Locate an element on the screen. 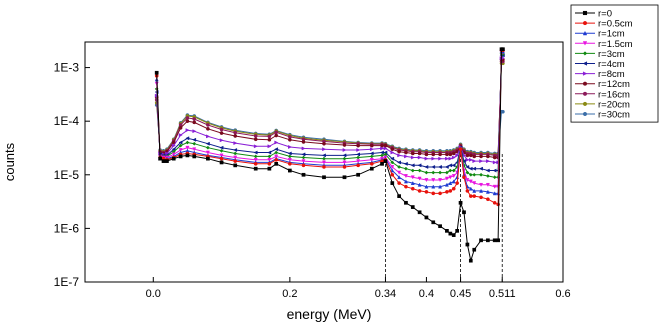 The width and height of the screenshot is (663, 323). y-tick-label: 1E-5 is located at coordinates (67, 175).